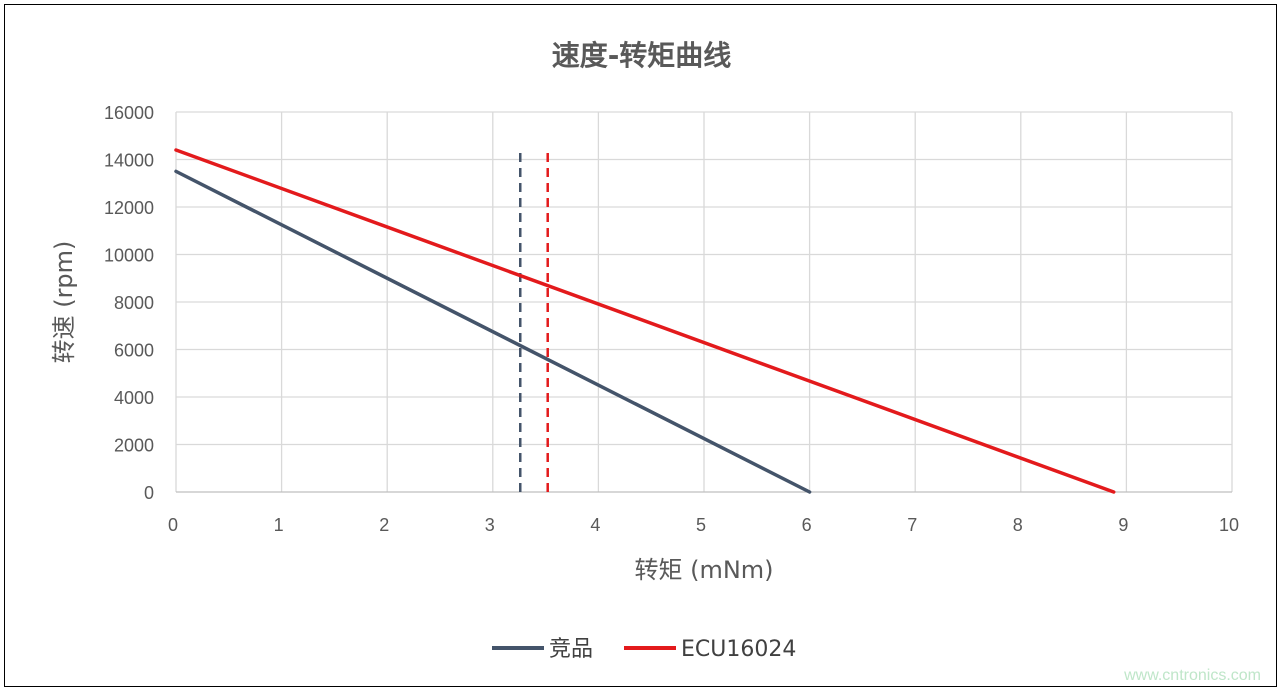  What do you see at coordinates (1123, 525) in the screenshot?
I see `x-tick-label: 9` at bounding box center [1123, 525].